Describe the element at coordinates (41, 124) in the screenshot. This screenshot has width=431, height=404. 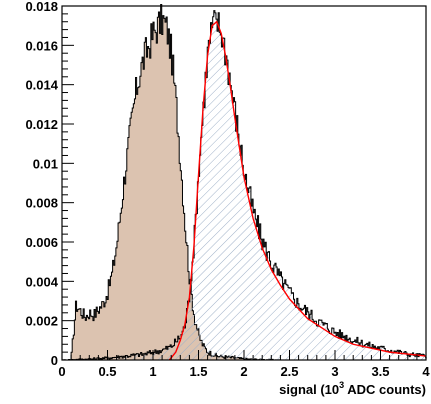
I see `y-tick-label: 0.012` at that location.